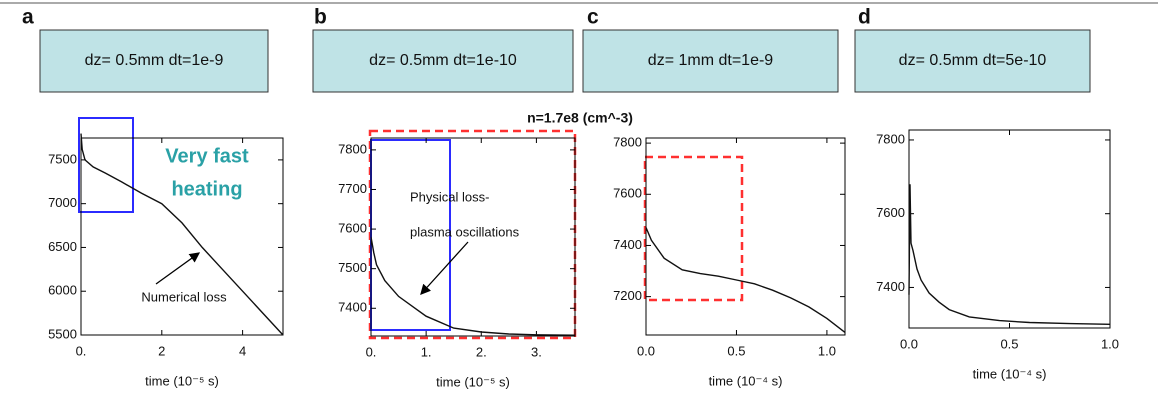 This screenshot has height=407, width=1158. I want to click on header-text: dz= 0.5mm dt=1e-9, so click(154, 60).